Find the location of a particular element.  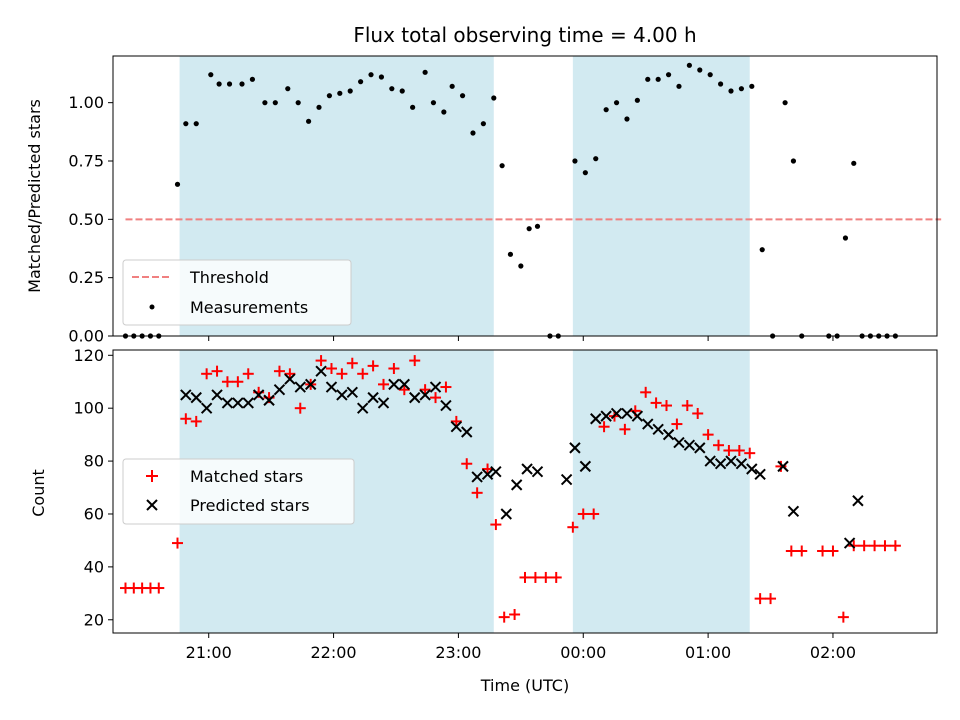

count-y-axis-label: Count is located at coordinates (38, 493).